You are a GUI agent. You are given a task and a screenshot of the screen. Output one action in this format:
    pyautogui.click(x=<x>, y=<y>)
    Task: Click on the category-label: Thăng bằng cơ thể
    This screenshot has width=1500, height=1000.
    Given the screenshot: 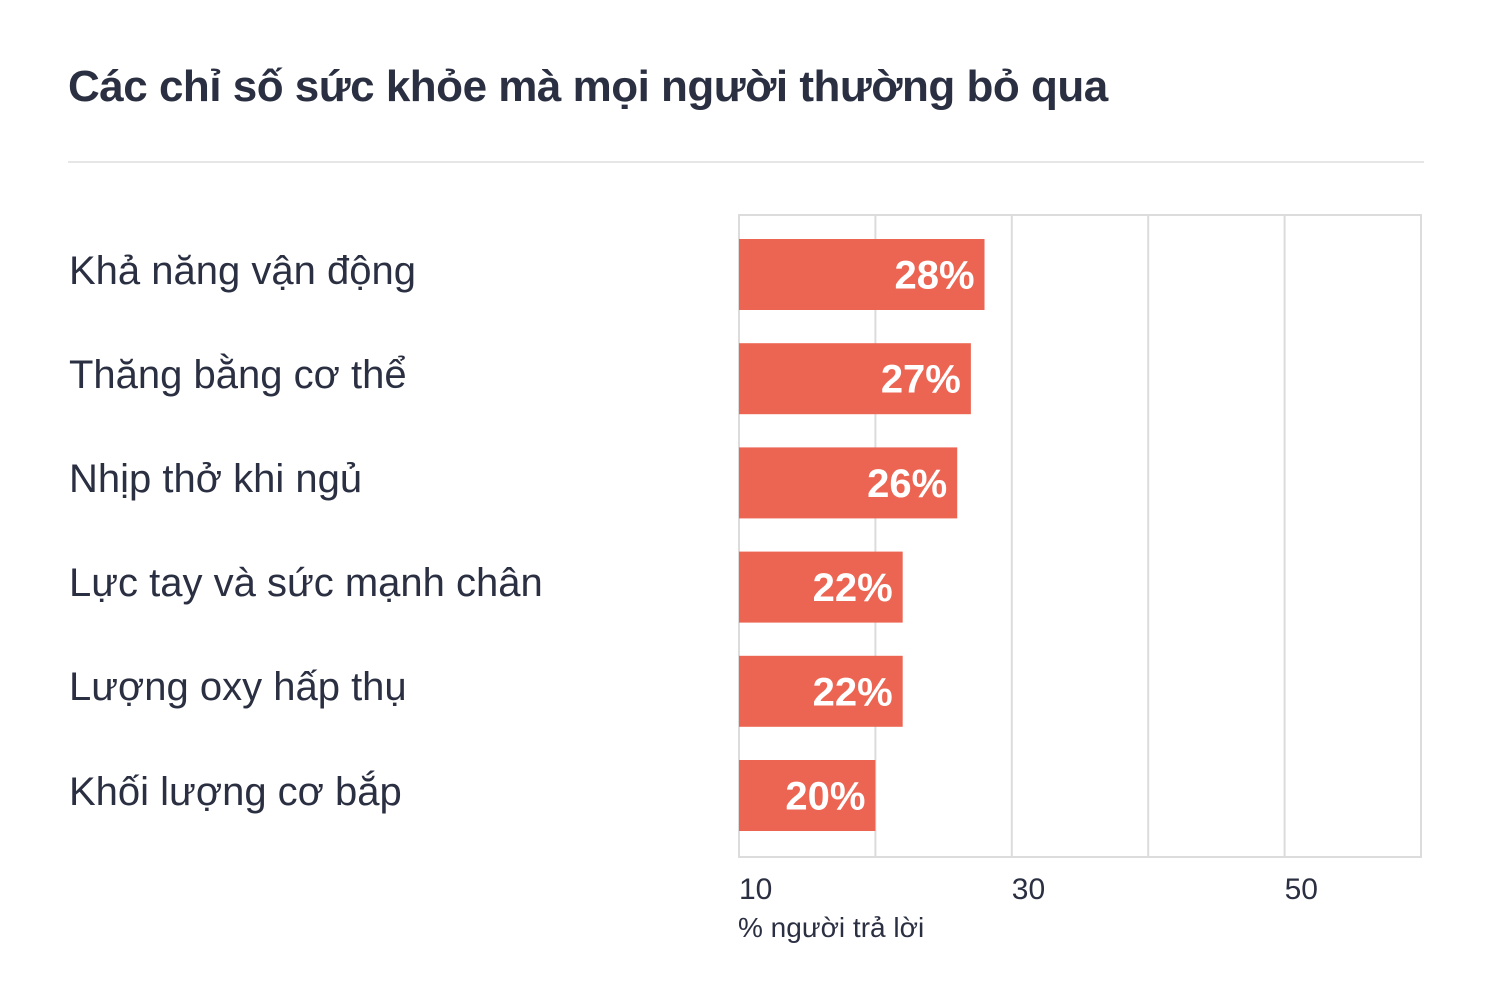 What is the action you would take?
    pyautogui.click(x=238, y=374)
    